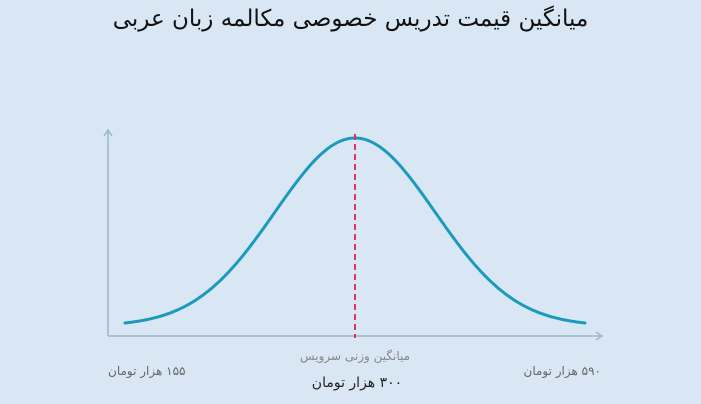 The width and height of the screenshot is (701, 404). Describe the element at coordinates (355, 356) in the screenshot. I see `mean-caption: میانگین وزنی سرویس` at that location.